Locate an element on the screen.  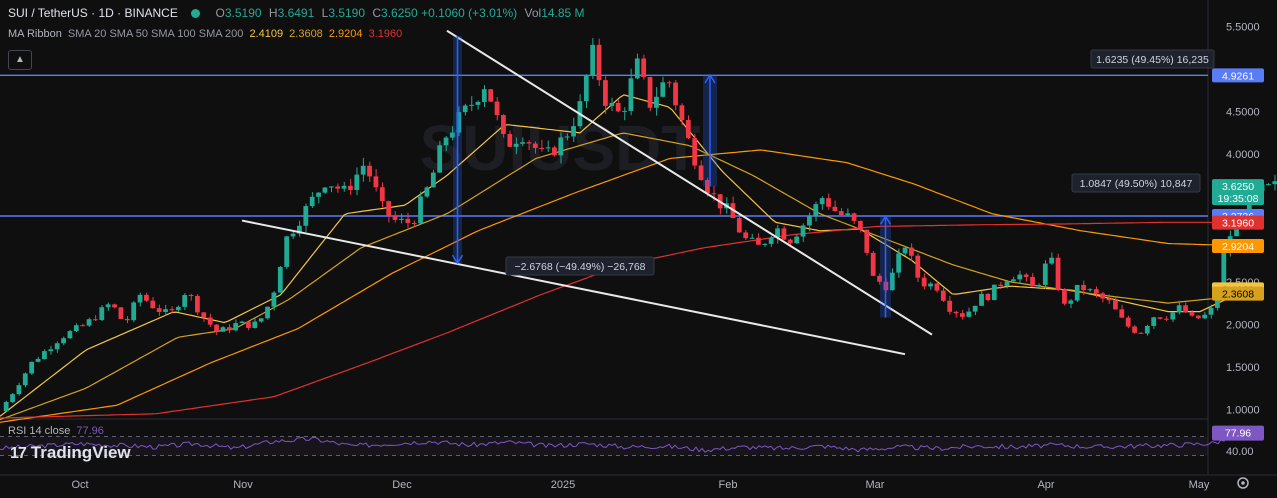
rsi-name: RSI 14 close is located at coordinates (39, 431).